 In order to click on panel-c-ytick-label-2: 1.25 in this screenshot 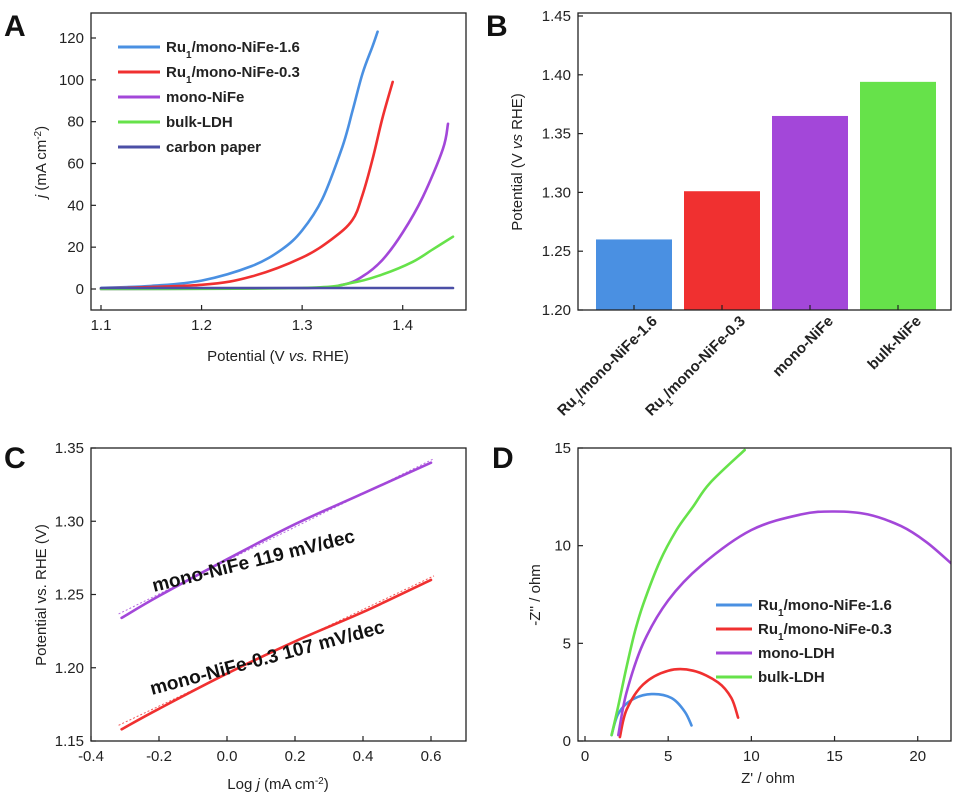, I will do `click(69, 595)`.